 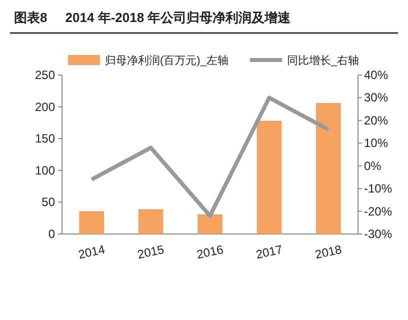 I want to click on x-tick-label: 2014, so click(x=91, y=252).